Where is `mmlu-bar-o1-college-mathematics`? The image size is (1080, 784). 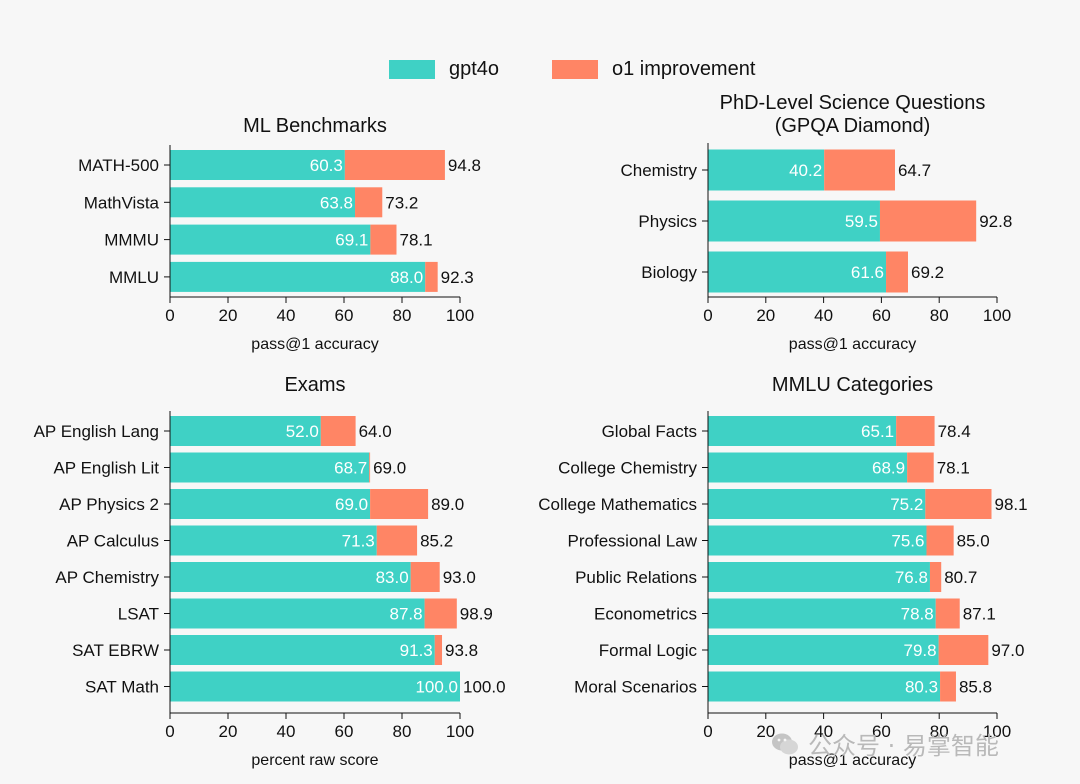
mmlu-bar-o1-college-mathematics is located at coordinates (958, 504).